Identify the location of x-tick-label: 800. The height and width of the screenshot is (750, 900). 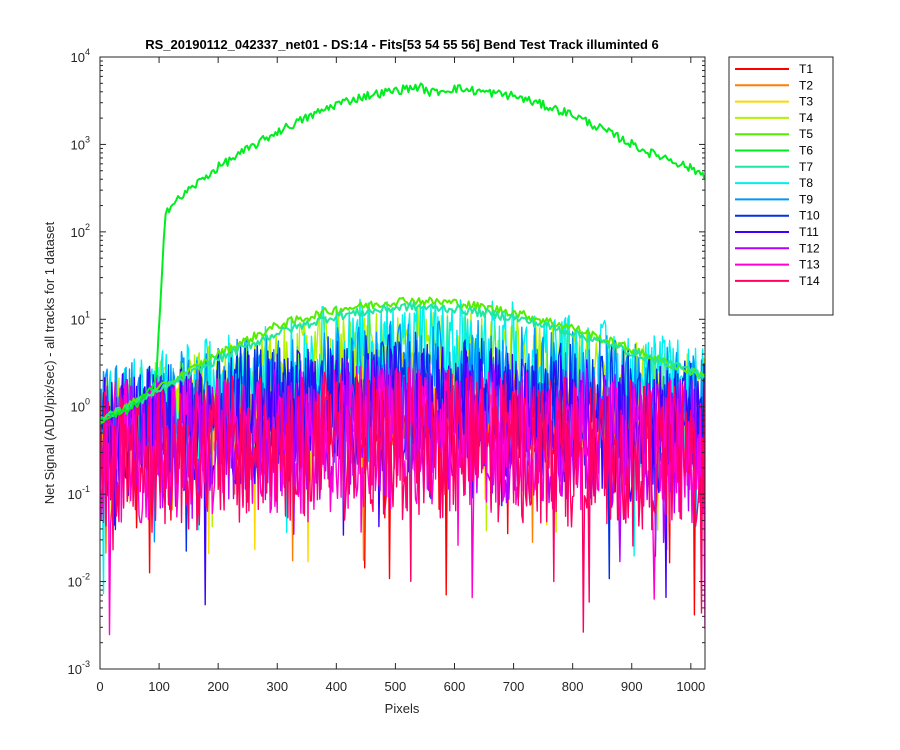
(573, 686).